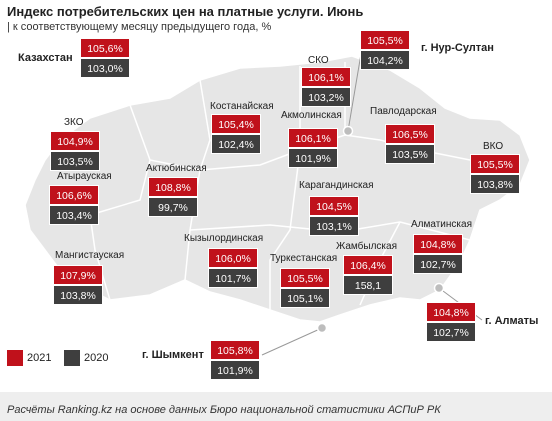  Describe the element at coordinates (173, 207) in the screenshot. I see `value-2020-aktobe: 99,7%` at that location.